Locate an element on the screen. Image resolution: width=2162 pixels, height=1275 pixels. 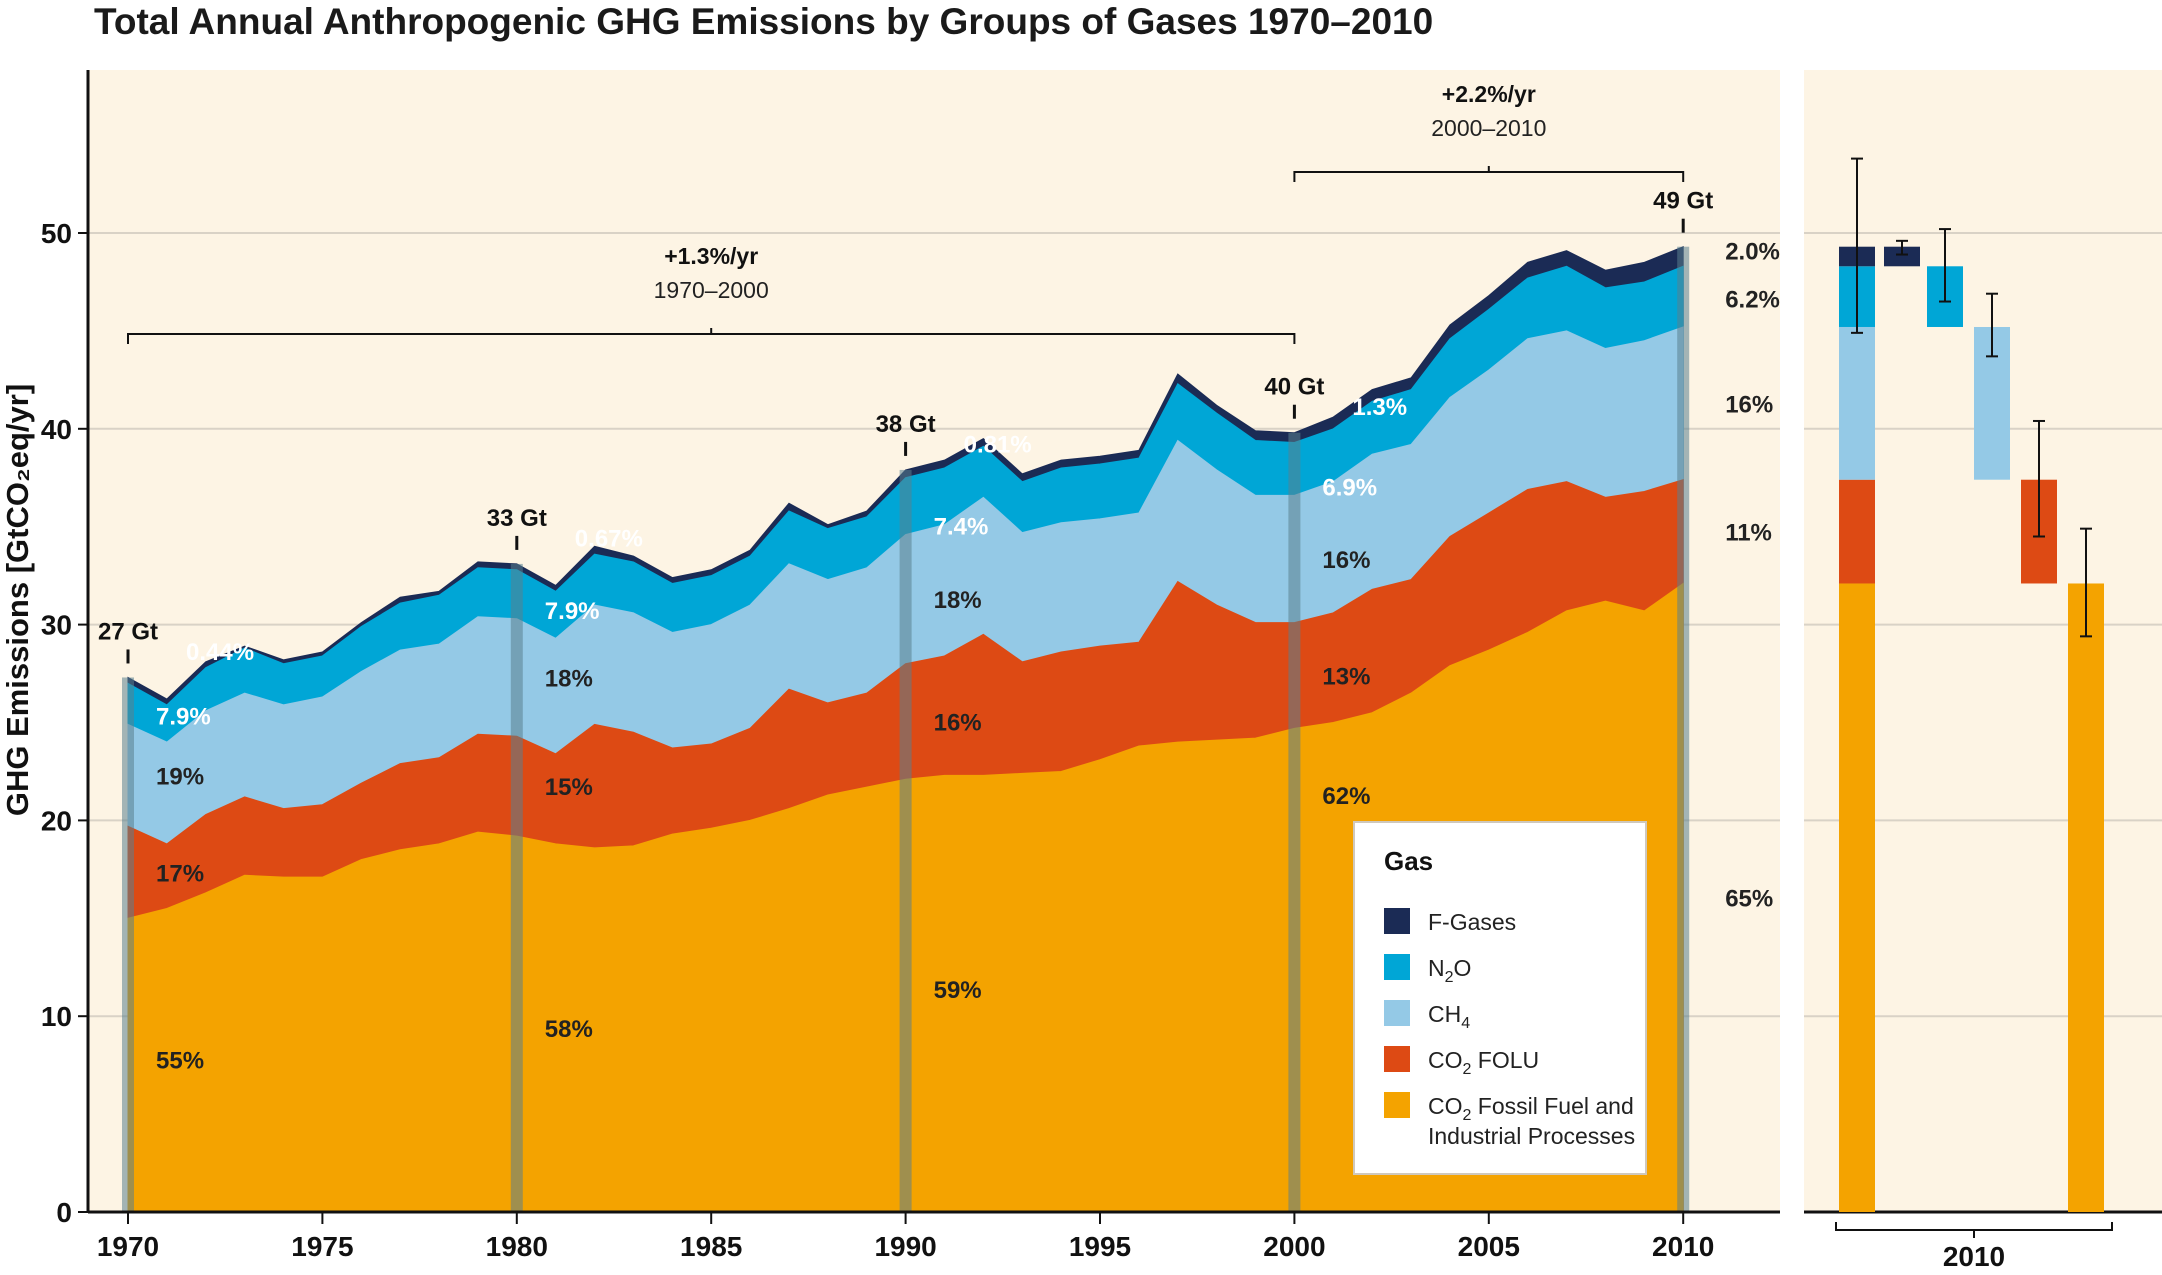
share-label: 17% is located at coordinates (180, 873).